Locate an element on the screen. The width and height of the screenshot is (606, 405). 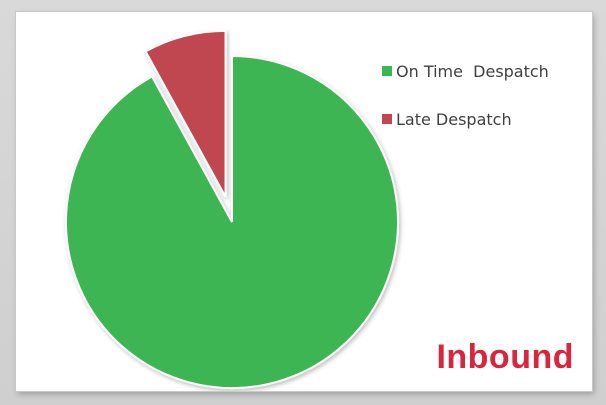
inbound-label: Inbound is located at coordinates (505, 357).